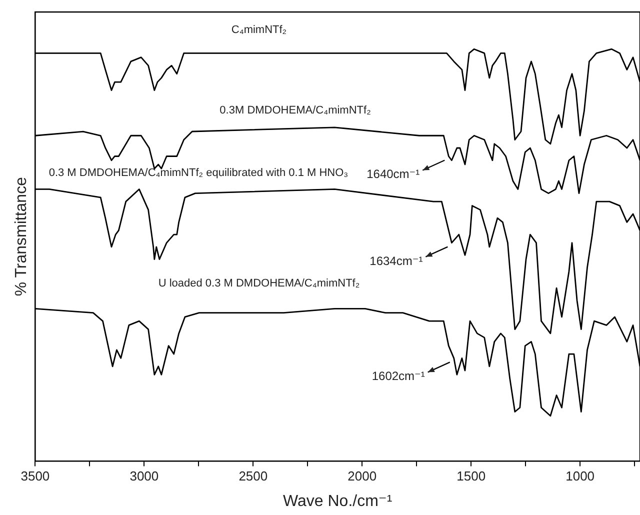 This screenshot has width=640, height=515. I want to click on annotation: 1602cm⁻¹, so click(398, 376).